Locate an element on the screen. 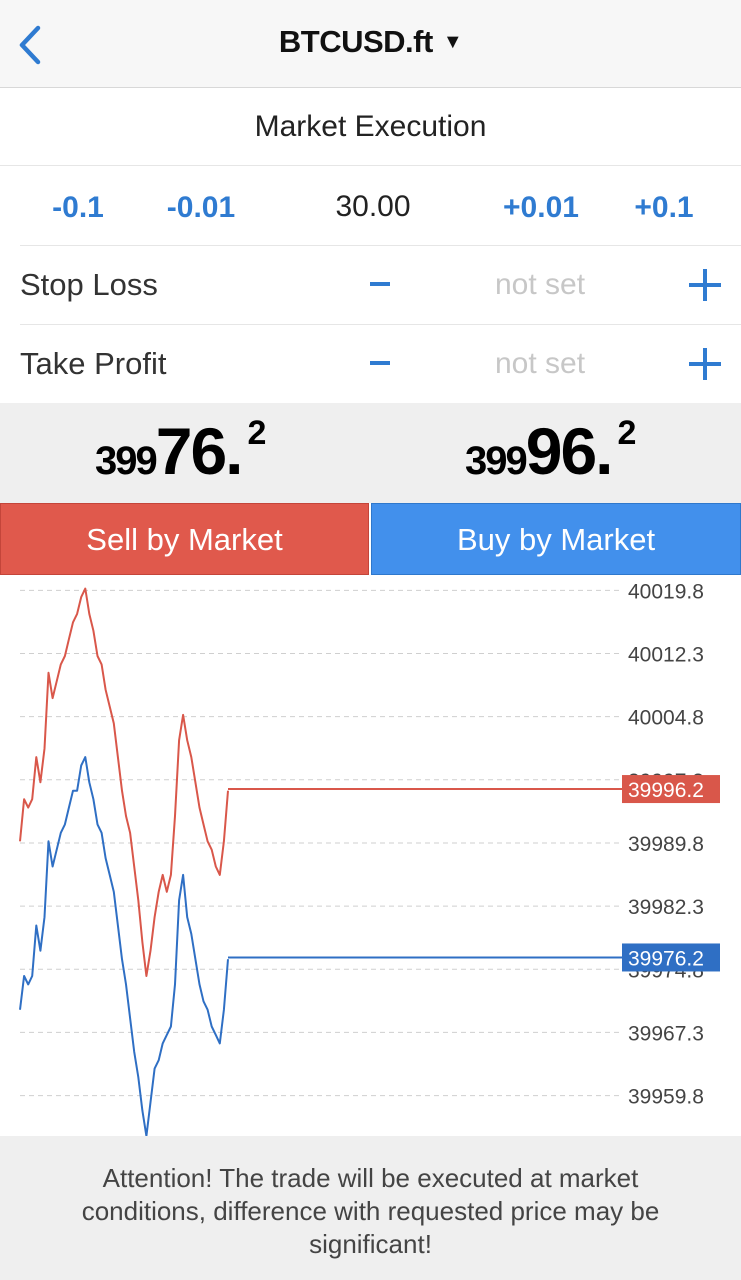 The width and height of the screenshot is (741, 1280). y-tick-label: 40004.8 is located at coordinates (666, 718).